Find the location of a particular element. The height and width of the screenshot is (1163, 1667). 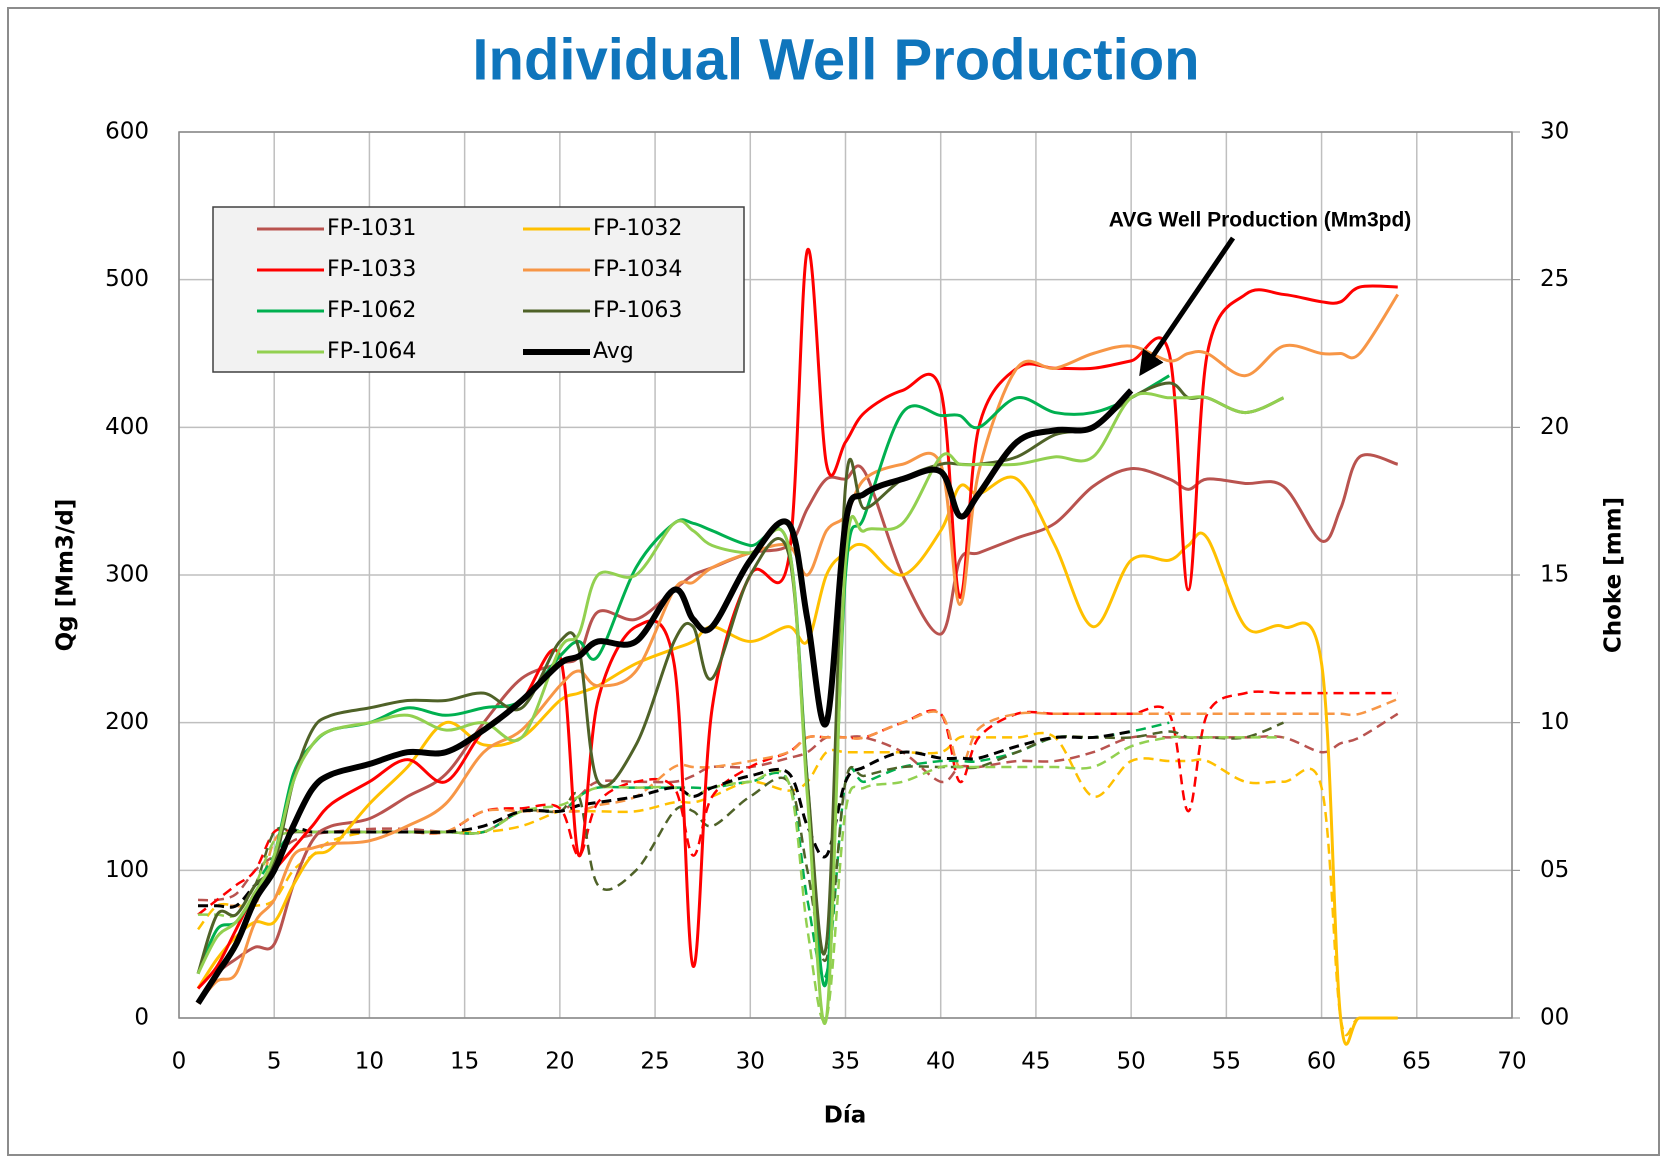

y2-tick-label: 25 is located at coordinates (1554, 279).